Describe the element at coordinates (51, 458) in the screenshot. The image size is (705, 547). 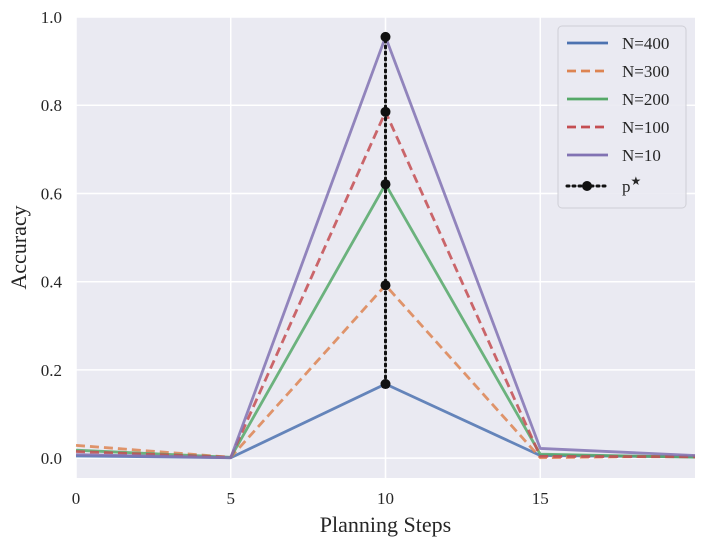
I see `y-tick-label: 0.0` at that location.